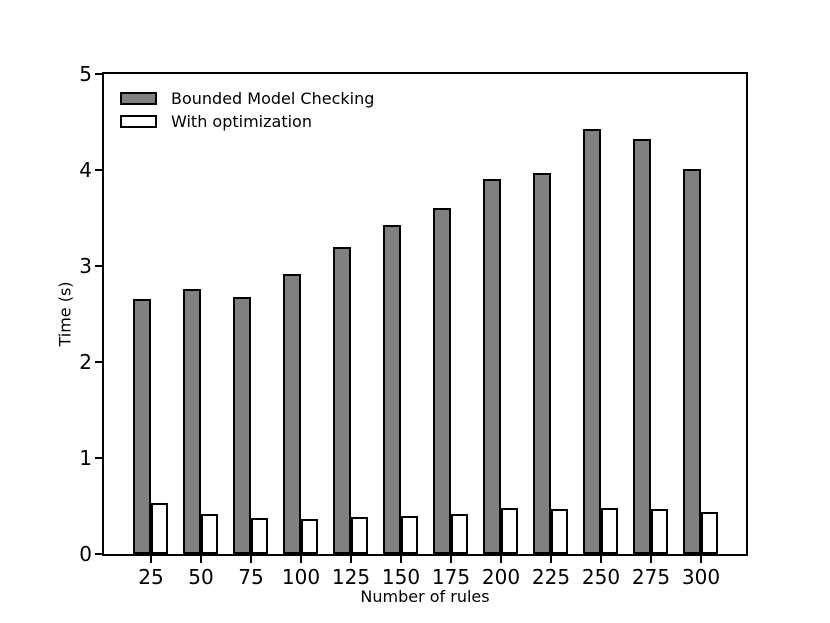 The image size is (830, 623). What do you see at coordinates (351, 577) in the screenshot?
I see `x-tick-label: 125` at bounding box center [351, 577].